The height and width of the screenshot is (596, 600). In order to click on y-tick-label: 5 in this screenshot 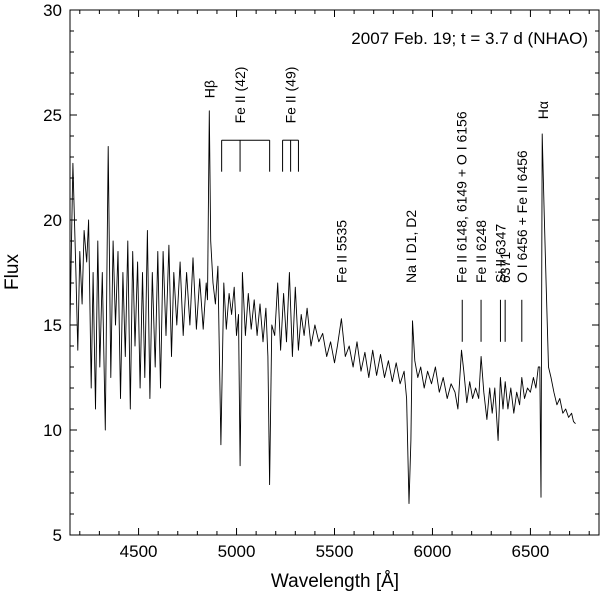, I will do `click(57, 535)`.